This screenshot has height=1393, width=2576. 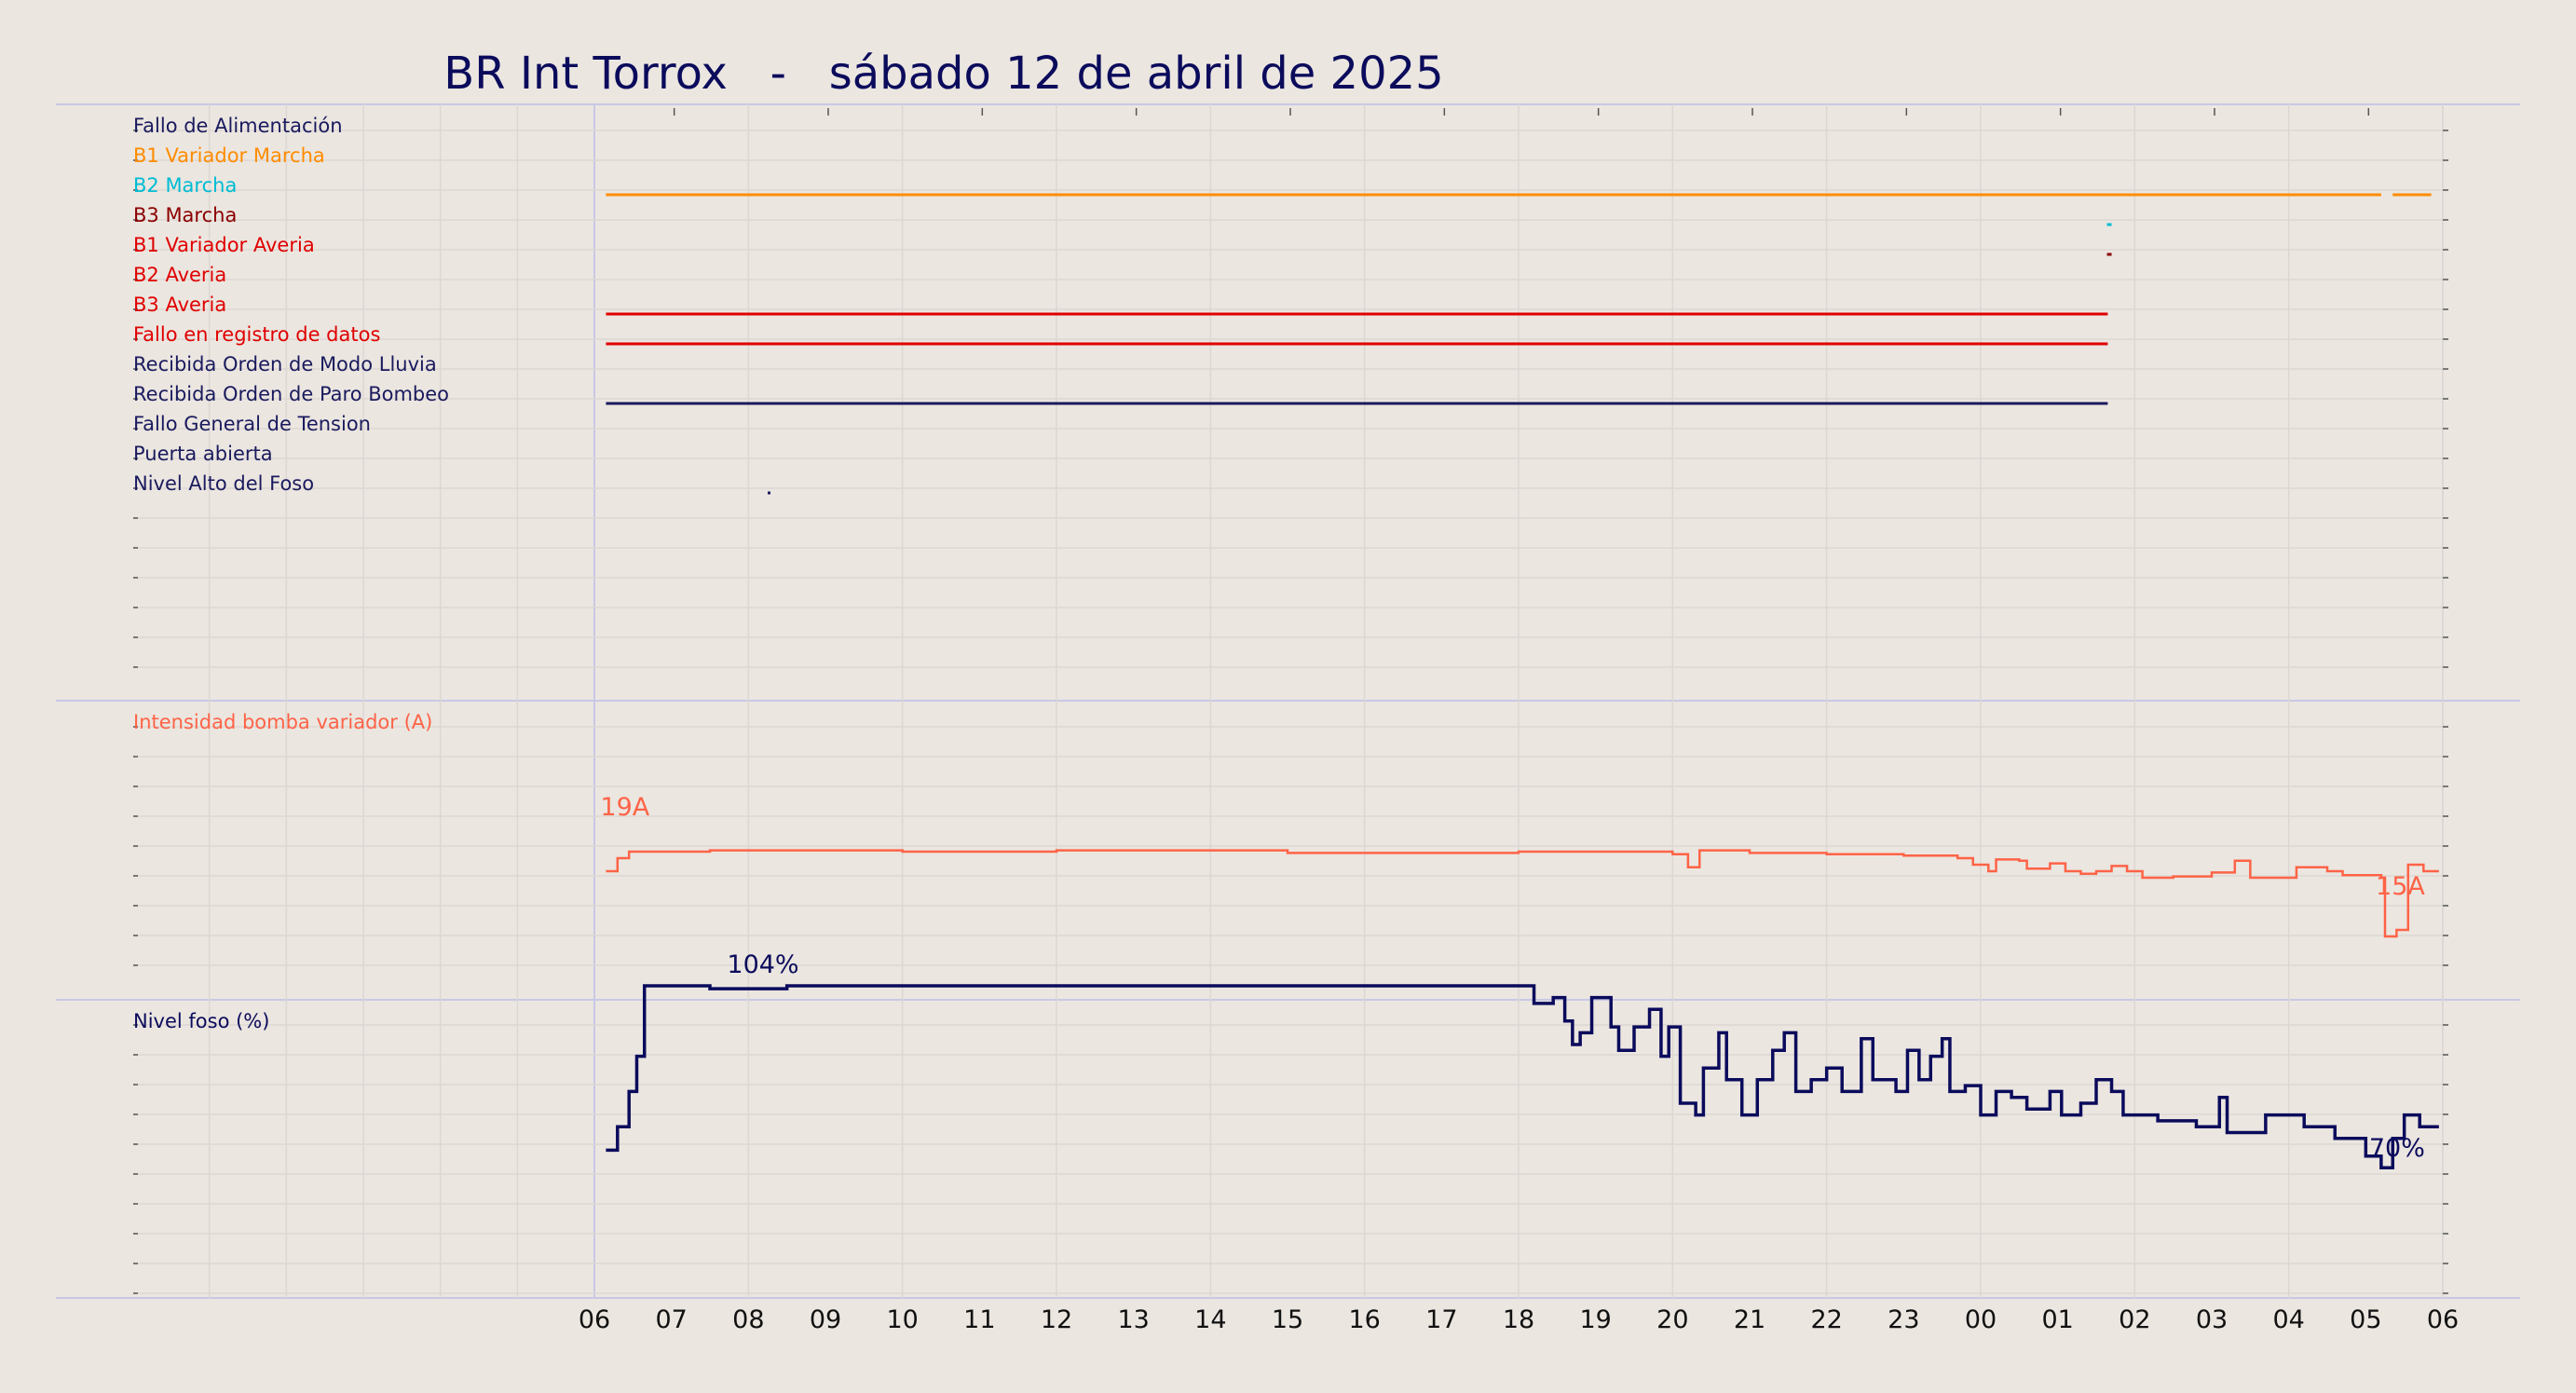 I want to click on signal-label: Recibida Orden de Modo Lluvia, so click(x=285, y=364).